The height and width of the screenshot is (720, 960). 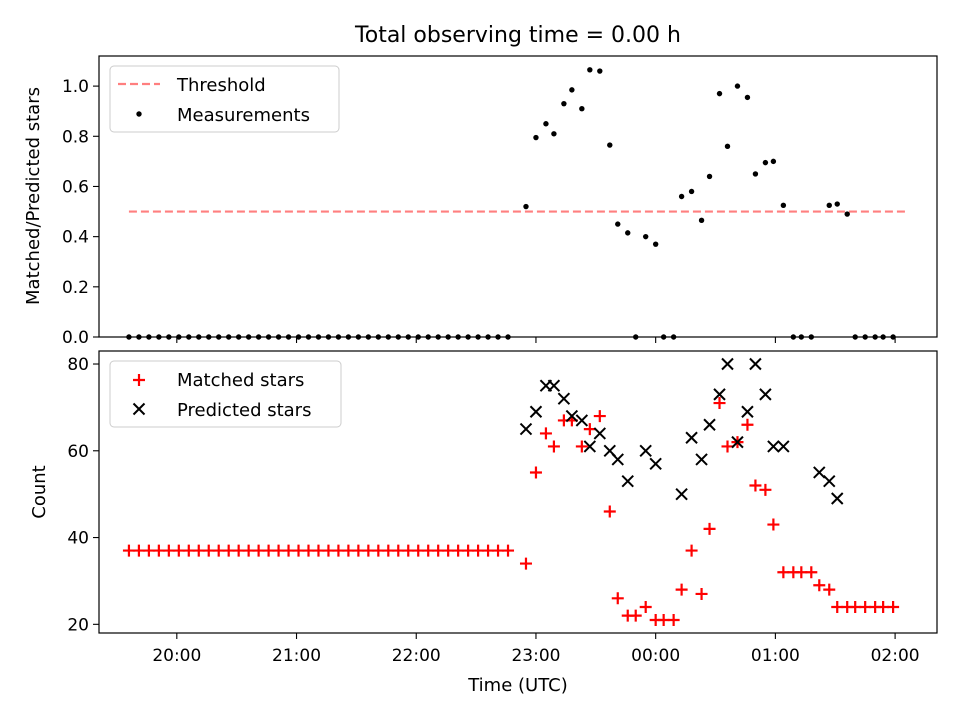 I want to click on x-tick-label: 01:00, so click(x=775, y=656).